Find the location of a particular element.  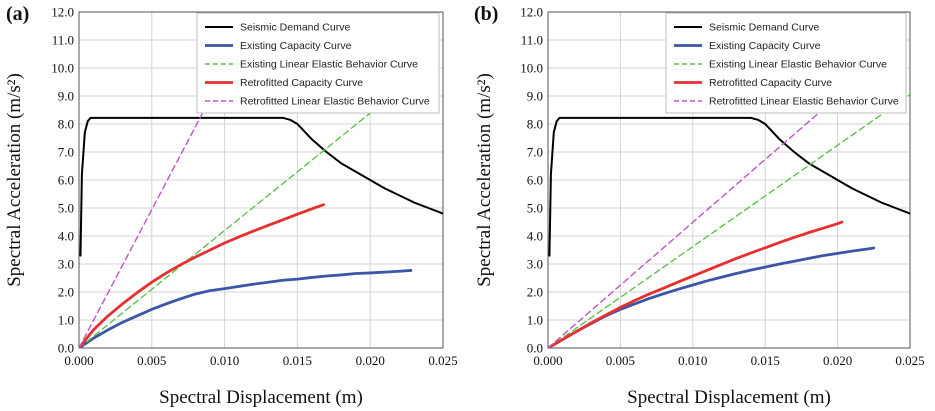

panel-label: (b) is located at coordinates (486, 14).